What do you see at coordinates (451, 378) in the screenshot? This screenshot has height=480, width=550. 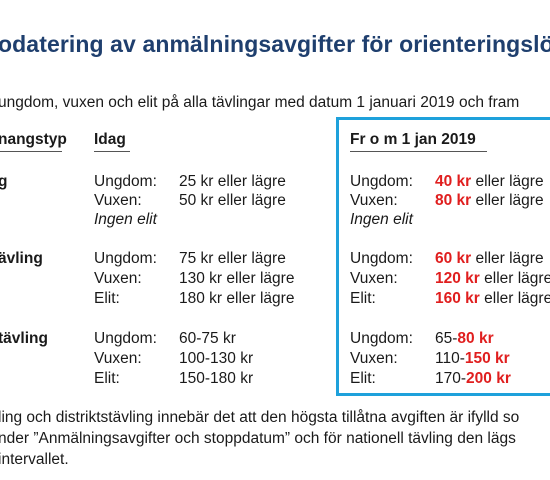 I see `new-fee-prefix: 170-` at bounding box center [451, 378].